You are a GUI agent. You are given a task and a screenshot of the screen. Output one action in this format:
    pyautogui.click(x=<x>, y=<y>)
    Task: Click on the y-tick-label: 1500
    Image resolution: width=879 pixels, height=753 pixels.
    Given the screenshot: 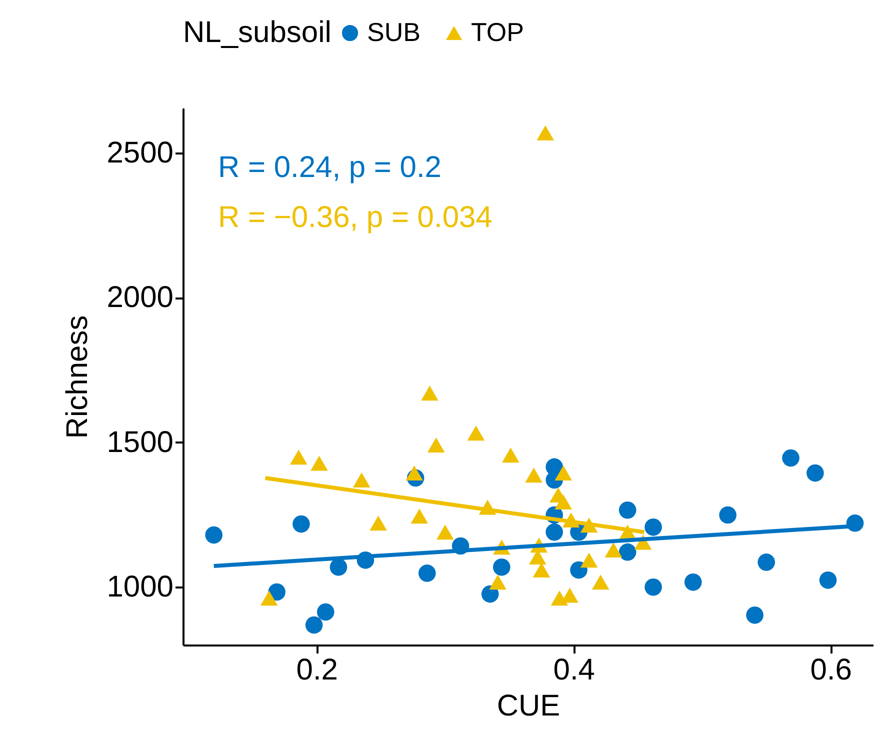 What is the action you would take?
    pyautogui.click(x=140, y=442)
    